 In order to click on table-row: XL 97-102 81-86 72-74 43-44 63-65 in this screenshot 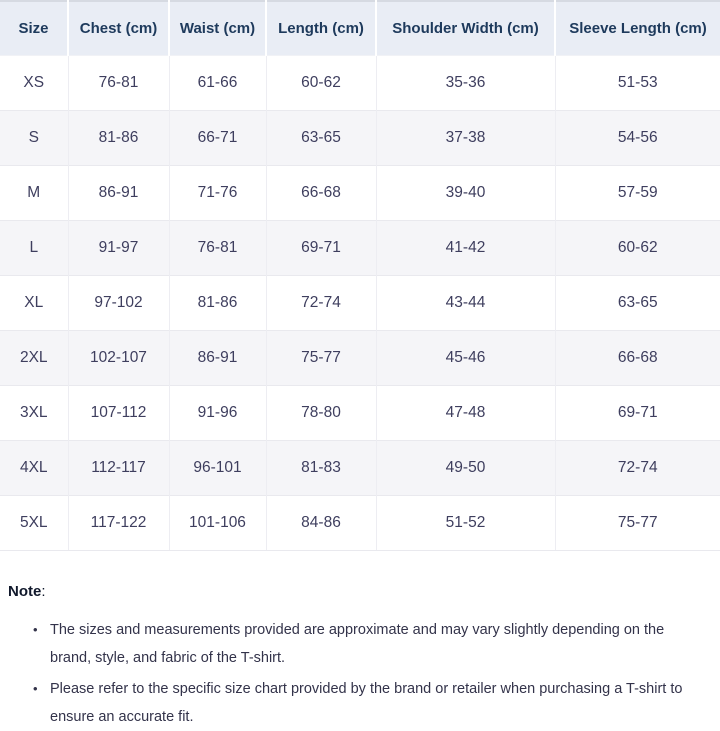, I will do `click(360, 303)`.